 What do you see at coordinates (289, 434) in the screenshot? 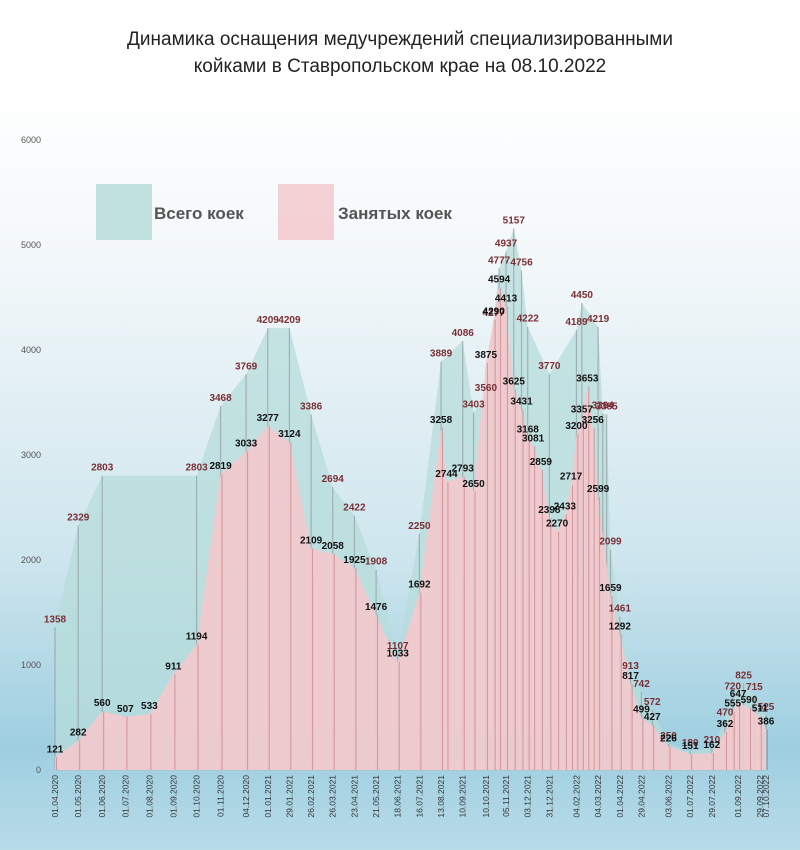
I see `occupied-beds-data-label: 3124` at bounding box center [289, 434].